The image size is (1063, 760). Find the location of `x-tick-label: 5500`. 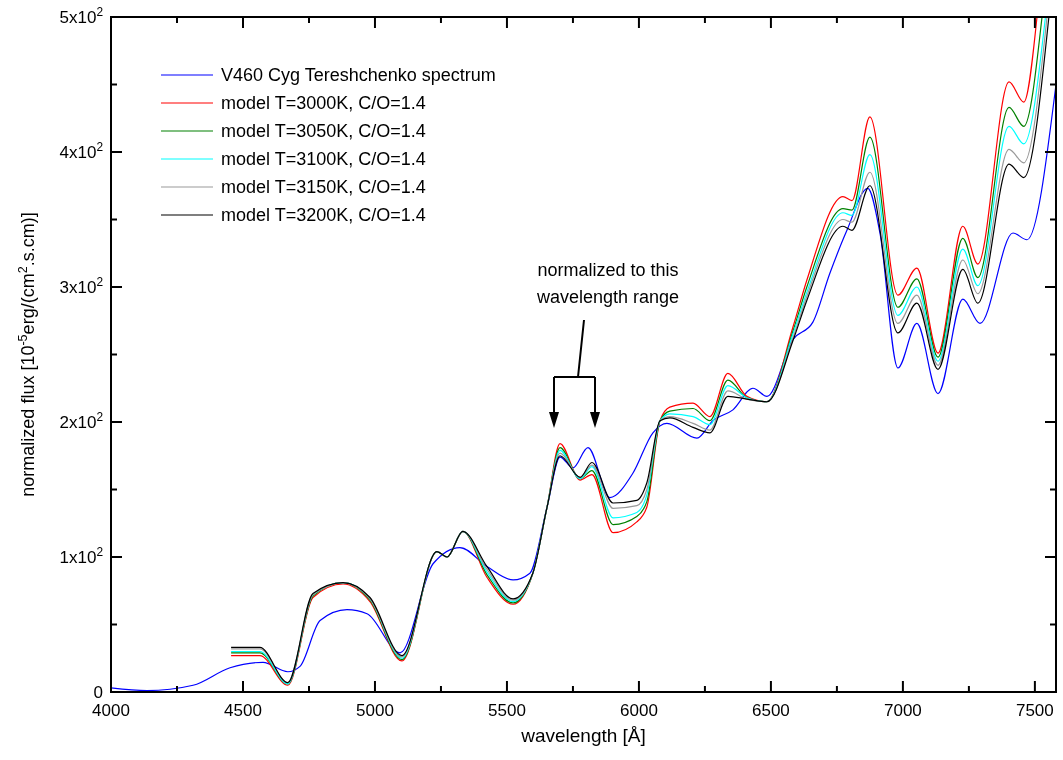

x-tick-label: 5500 is located at coordinates (507, 710).